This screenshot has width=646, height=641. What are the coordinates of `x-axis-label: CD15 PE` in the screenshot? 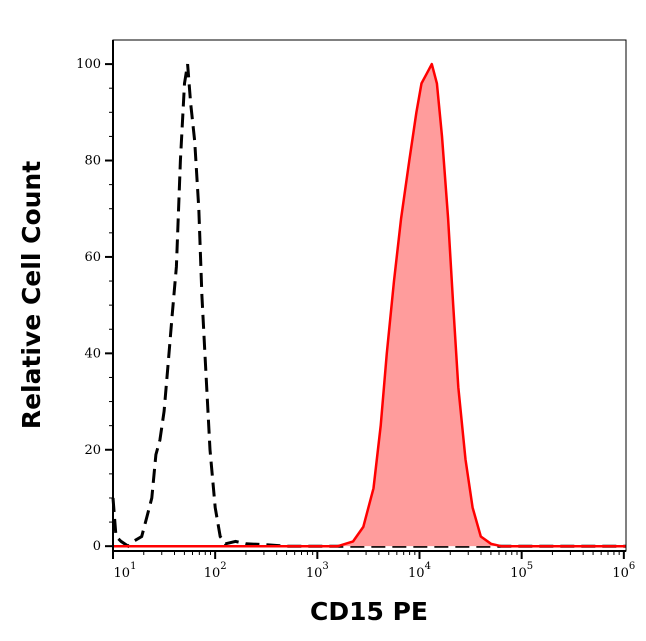 It's located at (369, 611).